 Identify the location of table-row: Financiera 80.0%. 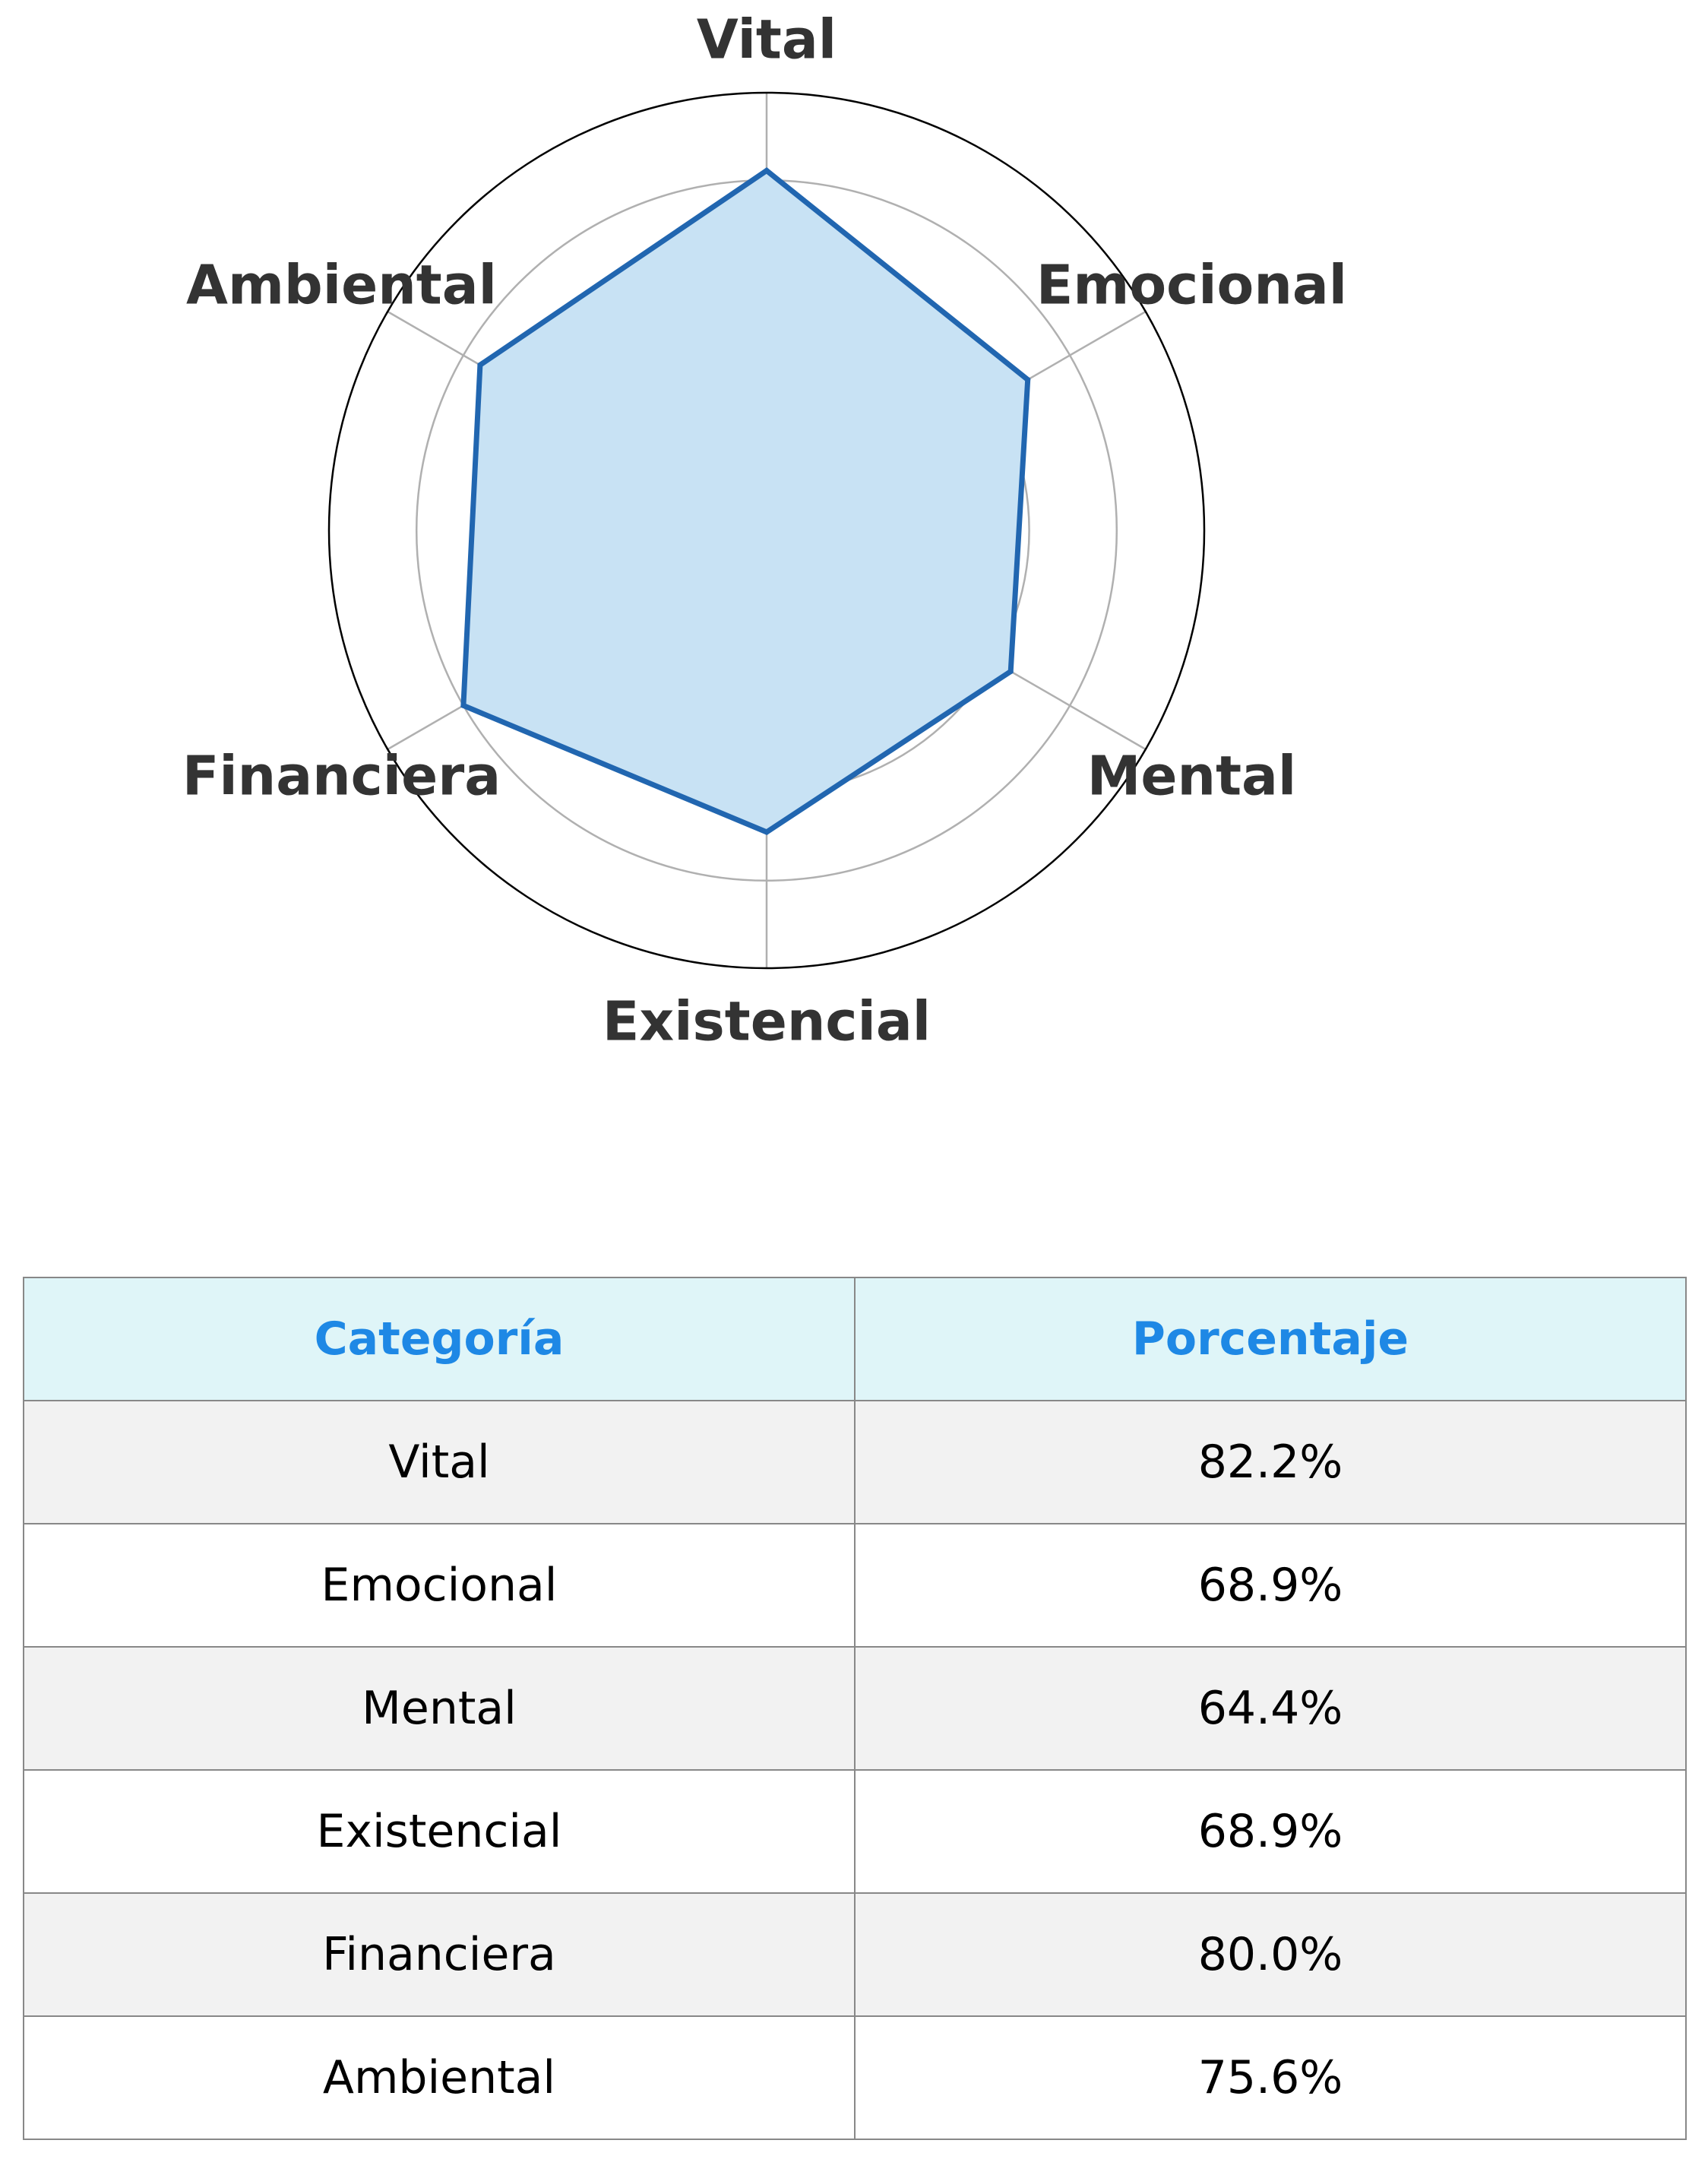
(855, 1954).